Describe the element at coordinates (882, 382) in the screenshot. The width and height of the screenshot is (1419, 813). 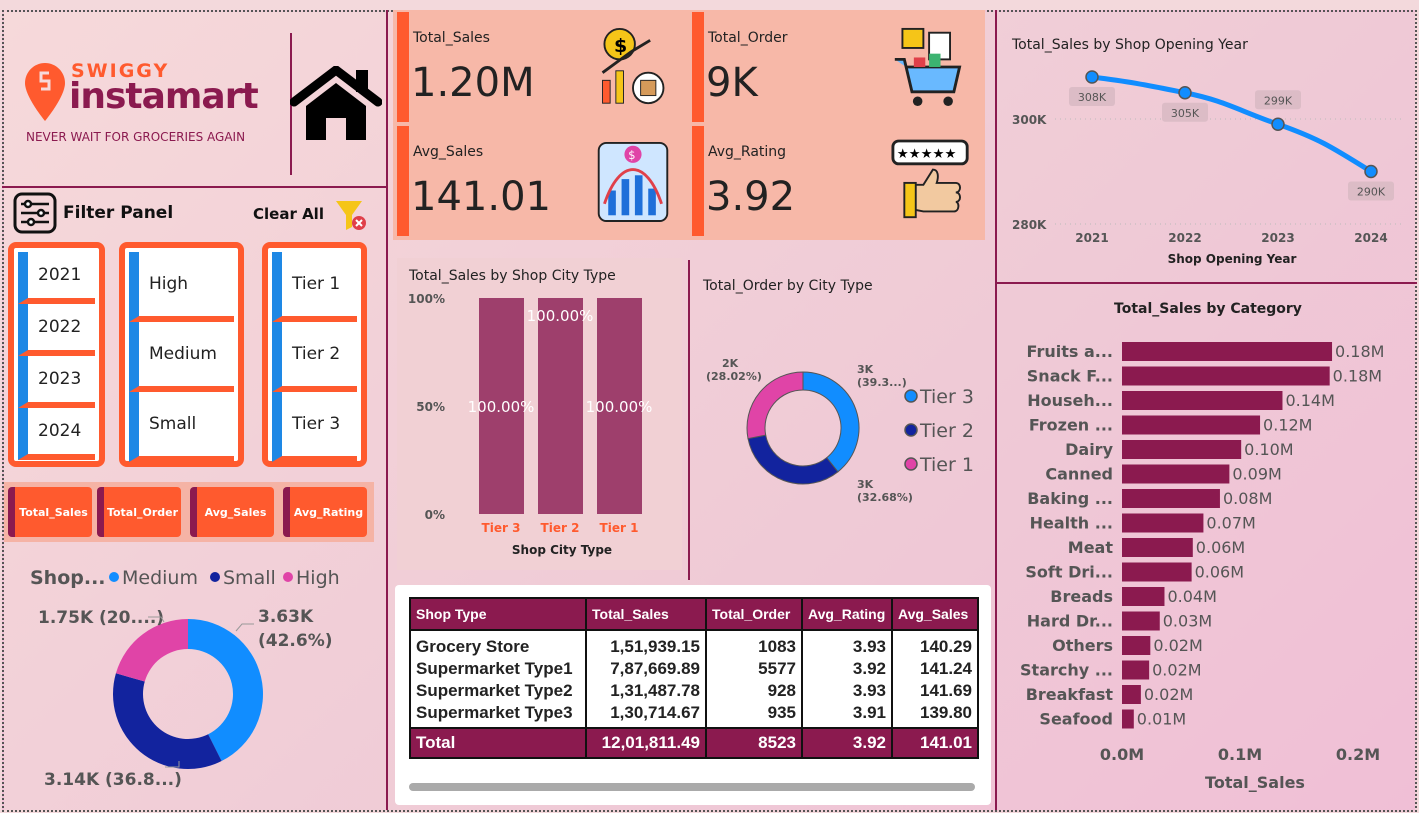
I see `data-label: (39.3...)` at that location.